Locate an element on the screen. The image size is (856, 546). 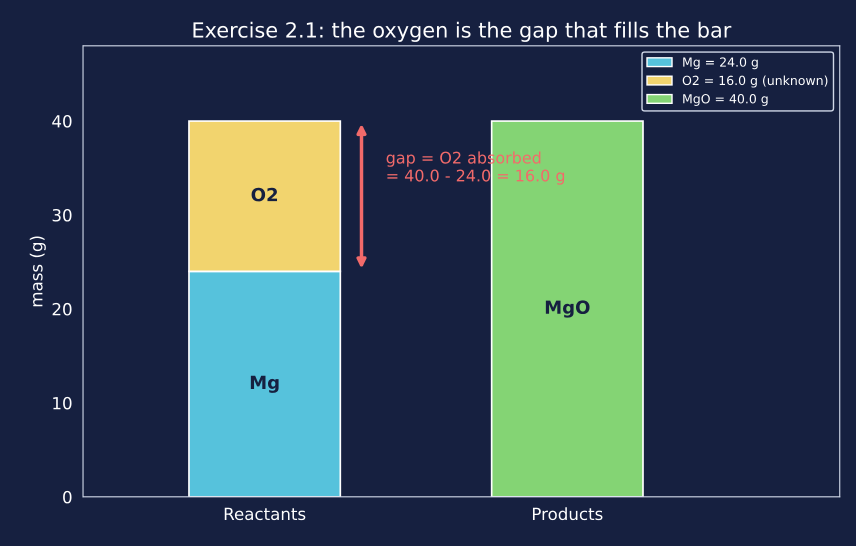
y-axis-title: mass (g) is located at coordinates (38, 271).